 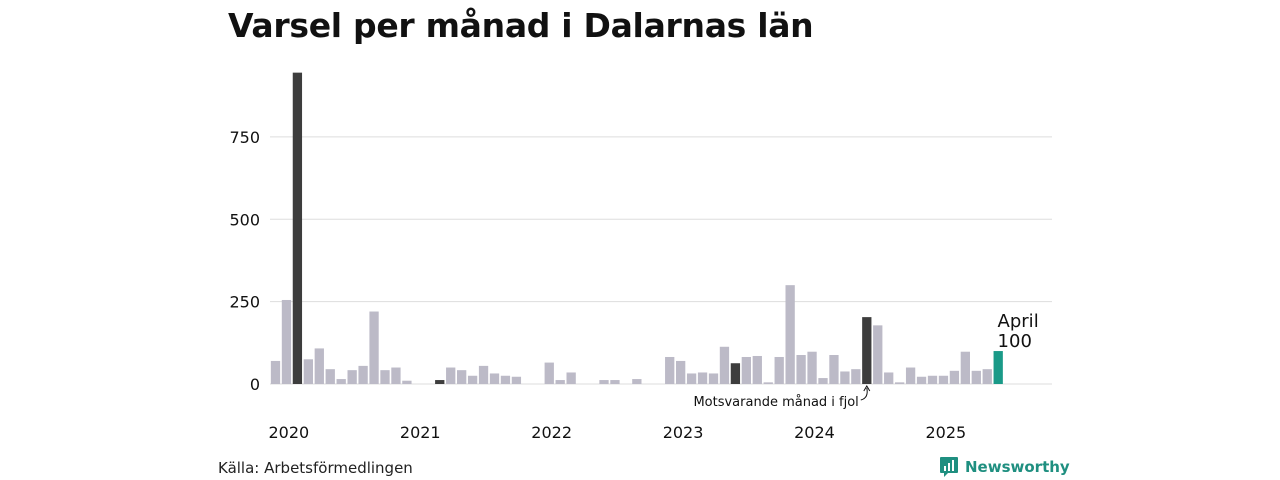 What do you see at coordinates (864, 394) in the screenshot?
I see `annotation-arrow` at bounding box center [864, 394].